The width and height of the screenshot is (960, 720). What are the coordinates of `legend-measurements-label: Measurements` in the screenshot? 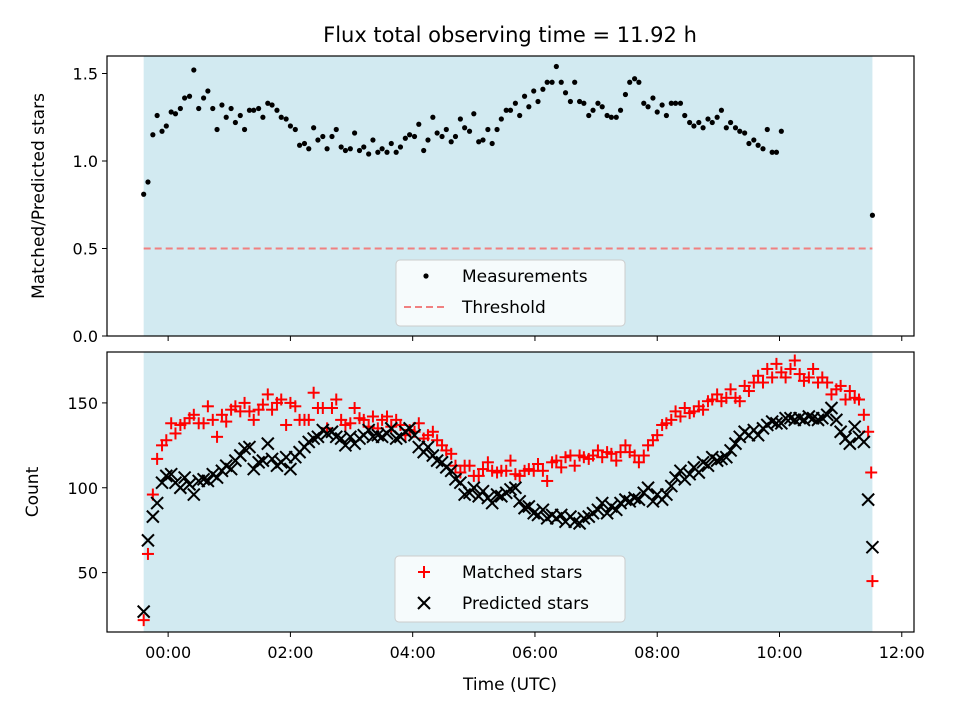 It's located at (525, 277).